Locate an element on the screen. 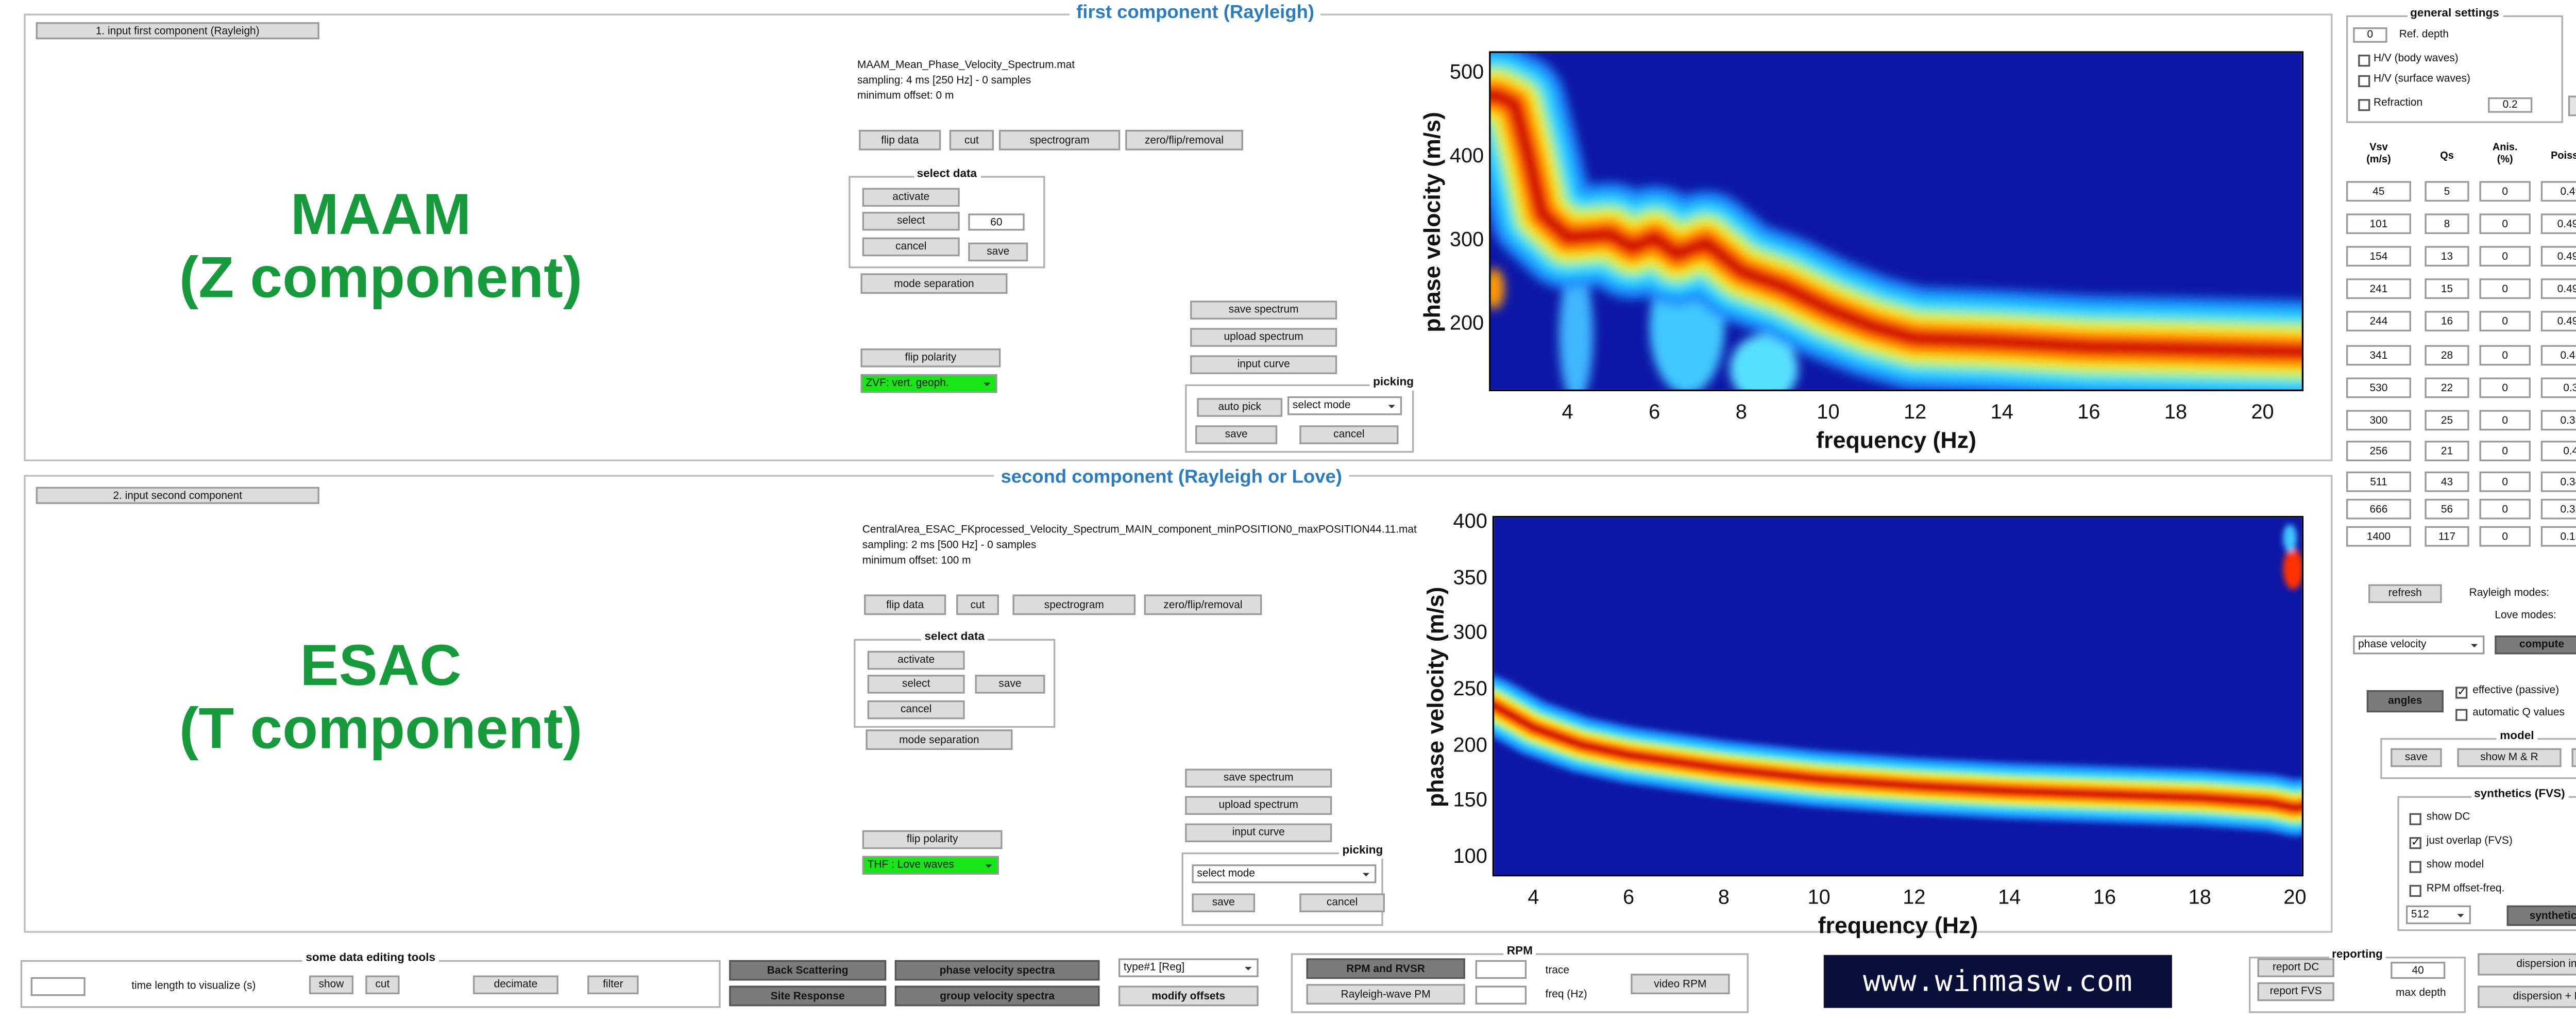 The width and height of the screenshot is (2576, 1019). button: angles is located at coordinates (2405, 701).